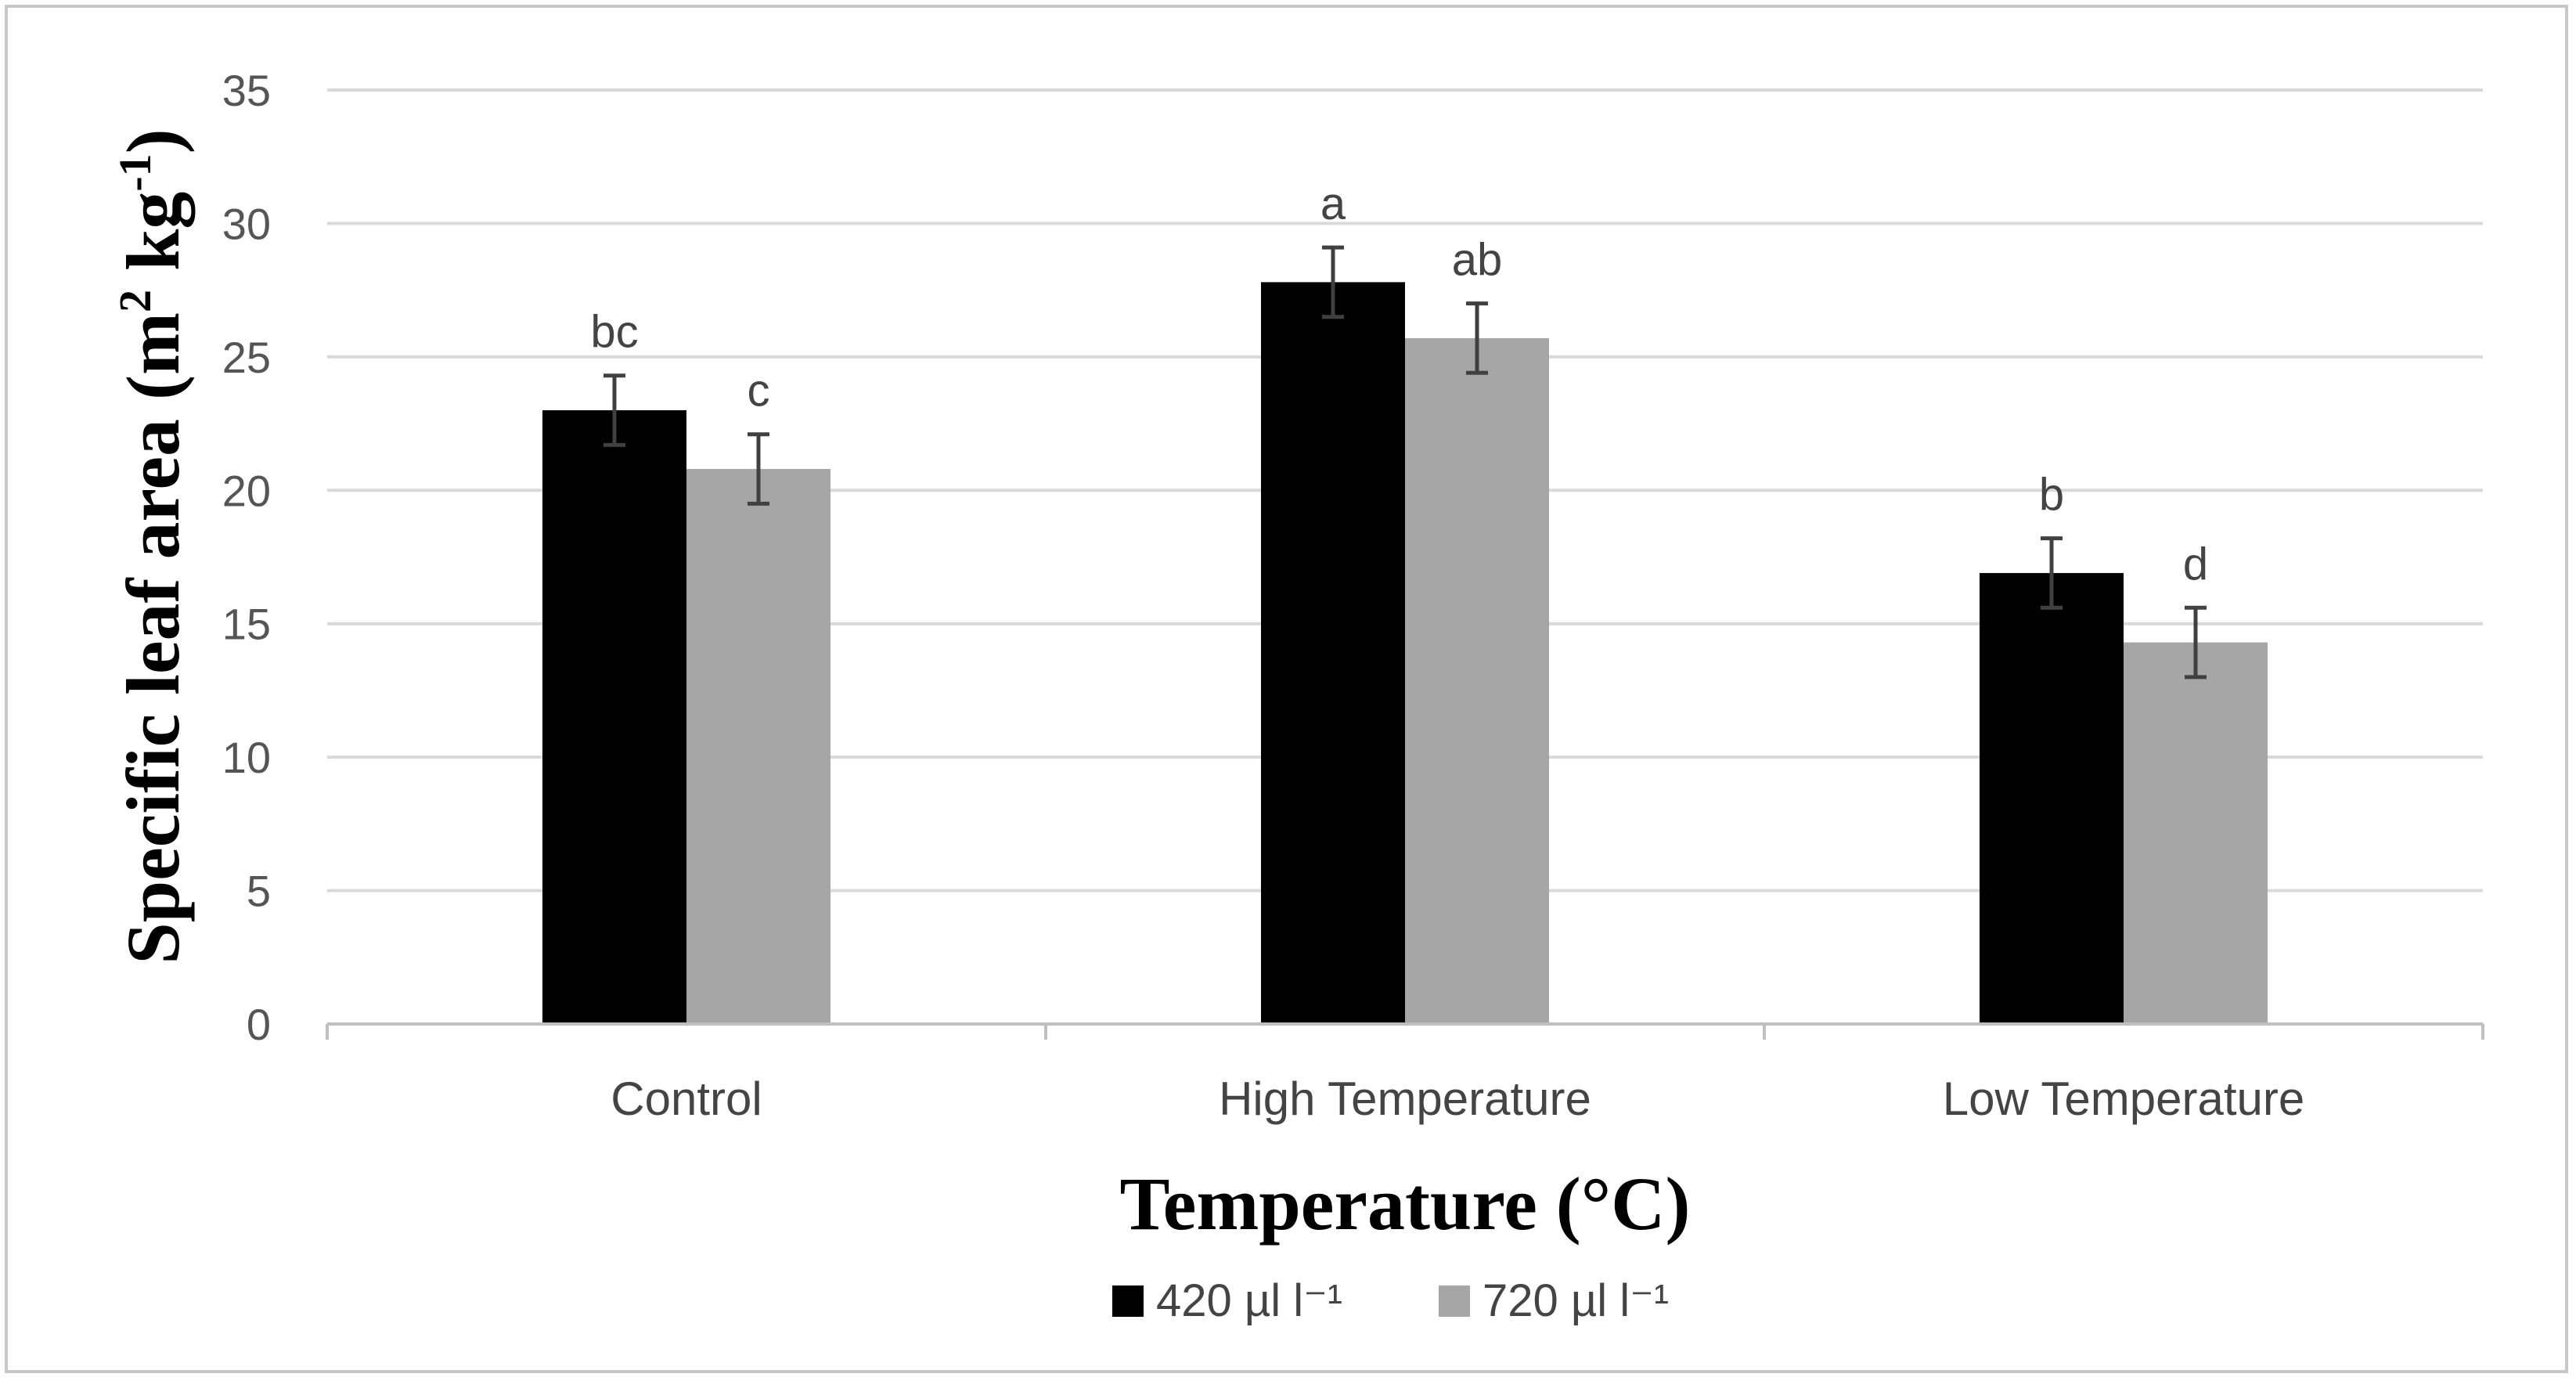 The height and width of the screenshot is (1381, 2576). Describe the element at coordinates (759, 391) in the screenshot. I see `significance-letter: c` at that location.